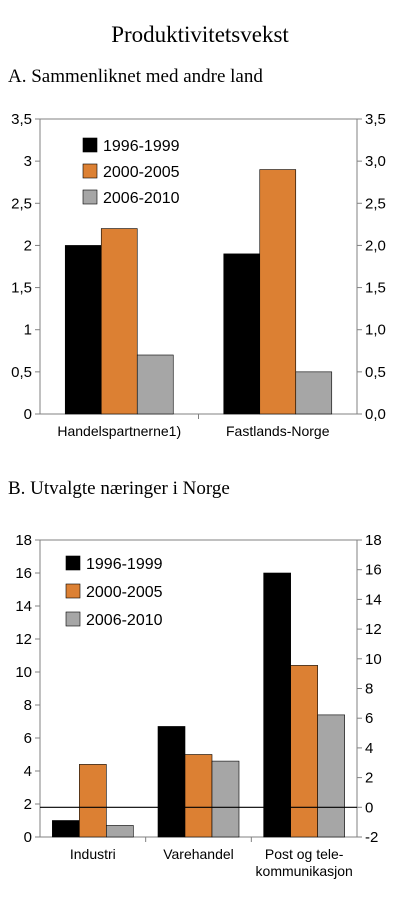 The width and height of the screenshot is (400, 905). Describe the element at coordinates (135, 76) in the screenshot. I see `chart-a-title: A. Sammenliknet med andre land` at that location.